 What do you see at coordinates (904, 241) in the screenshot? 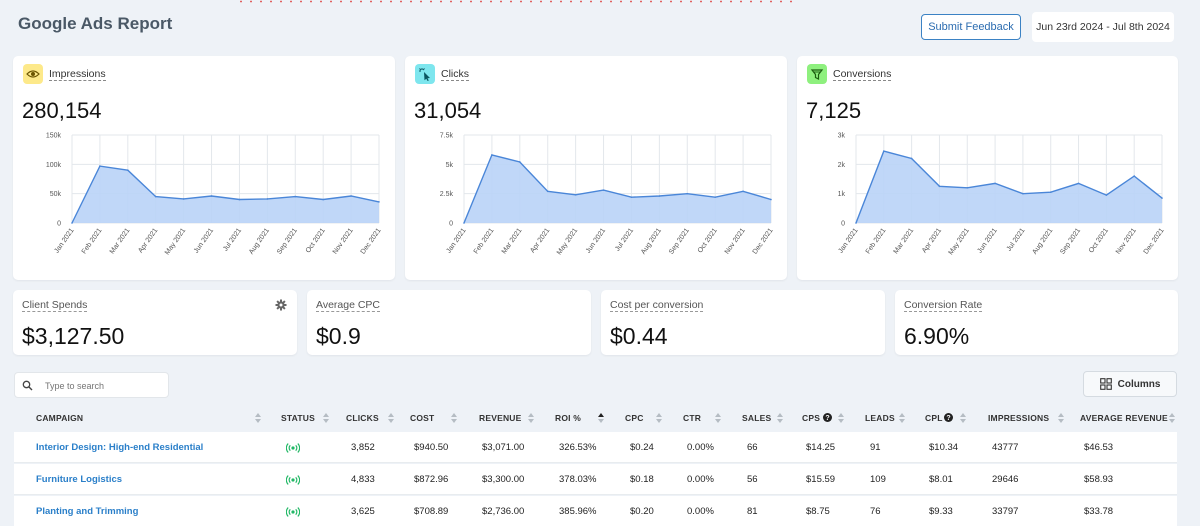
I see `x-tick-label: Mar 2021` at bounding box center [904, 241].